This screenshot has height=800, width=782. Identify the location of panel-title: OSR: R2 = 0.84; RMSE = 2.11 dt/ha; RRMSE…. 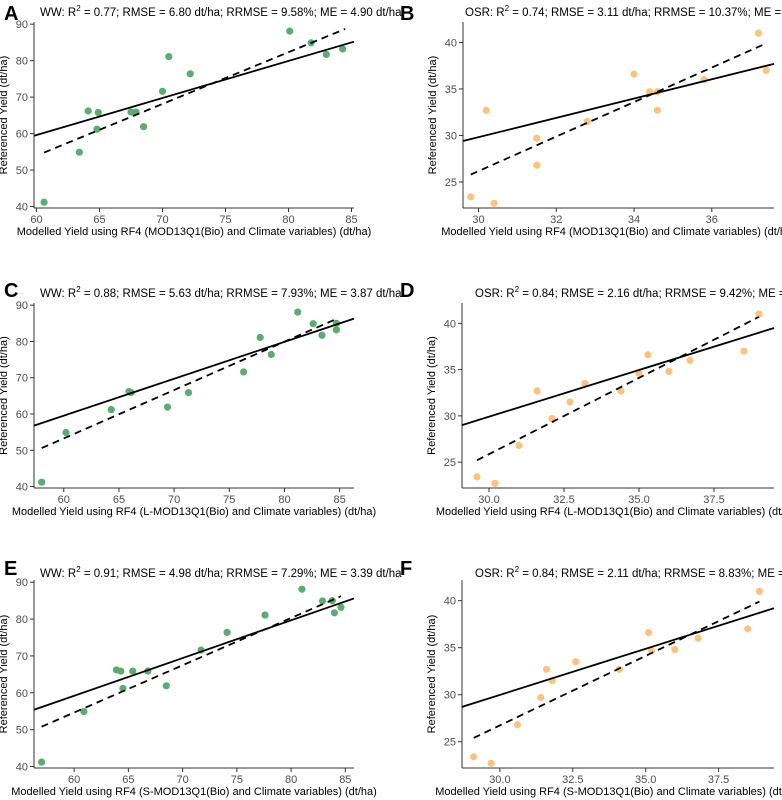
(628, 572).